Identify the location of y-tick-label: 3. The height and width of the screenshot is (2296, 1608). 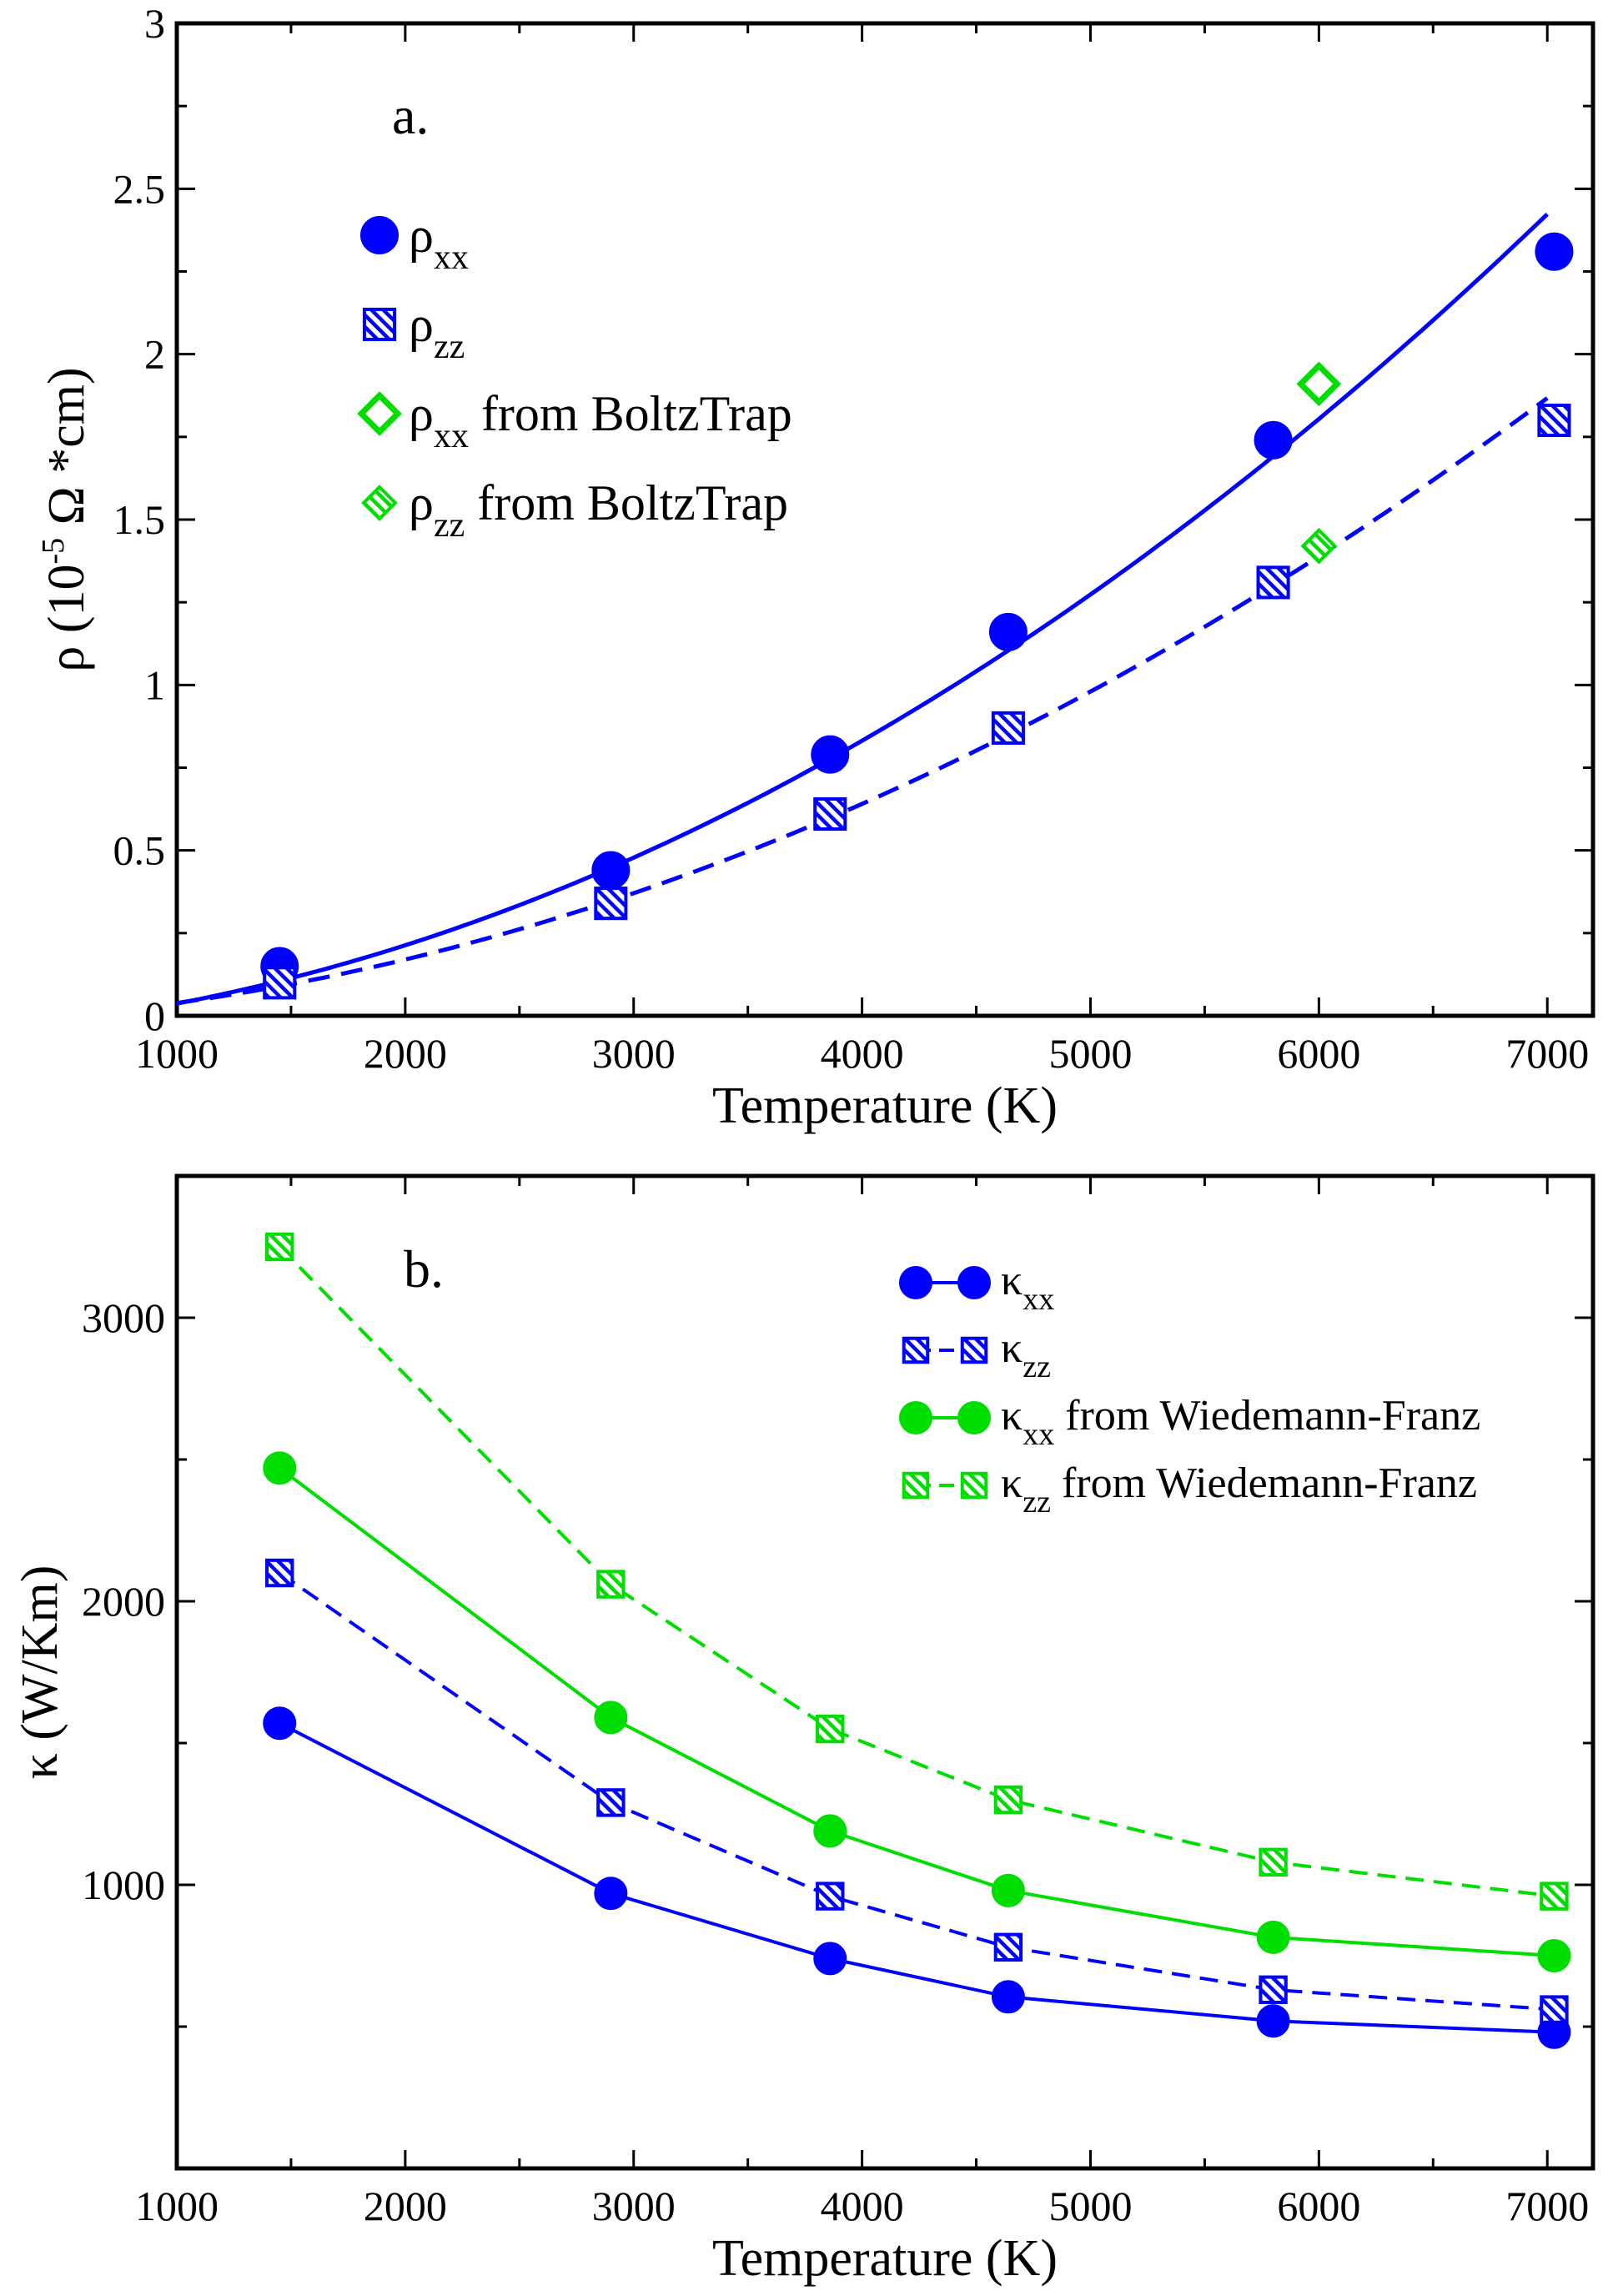
(154, 24).